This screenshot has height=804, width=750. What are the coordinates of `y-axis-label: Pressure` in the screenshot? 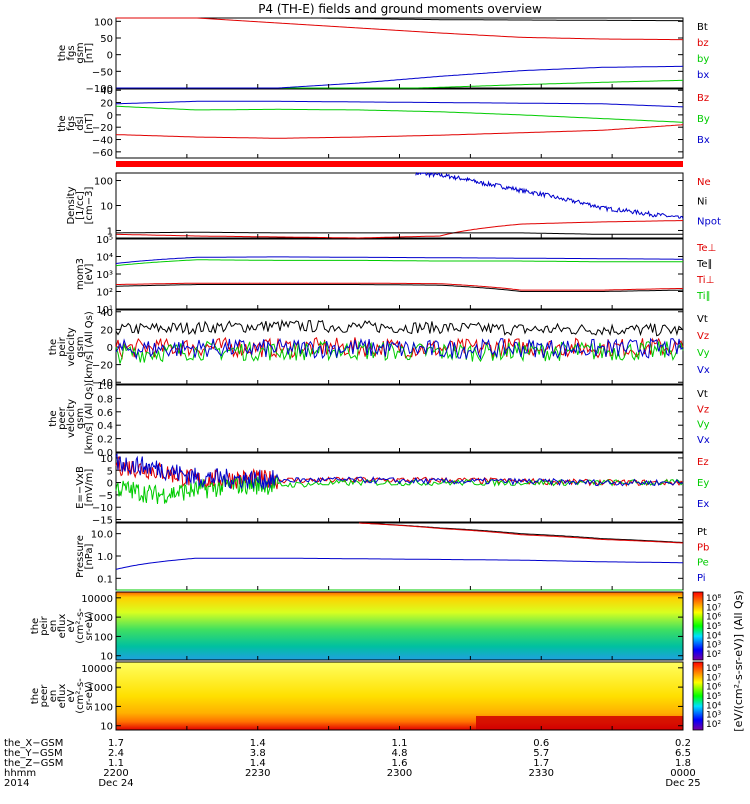 It's located at (80, 556).